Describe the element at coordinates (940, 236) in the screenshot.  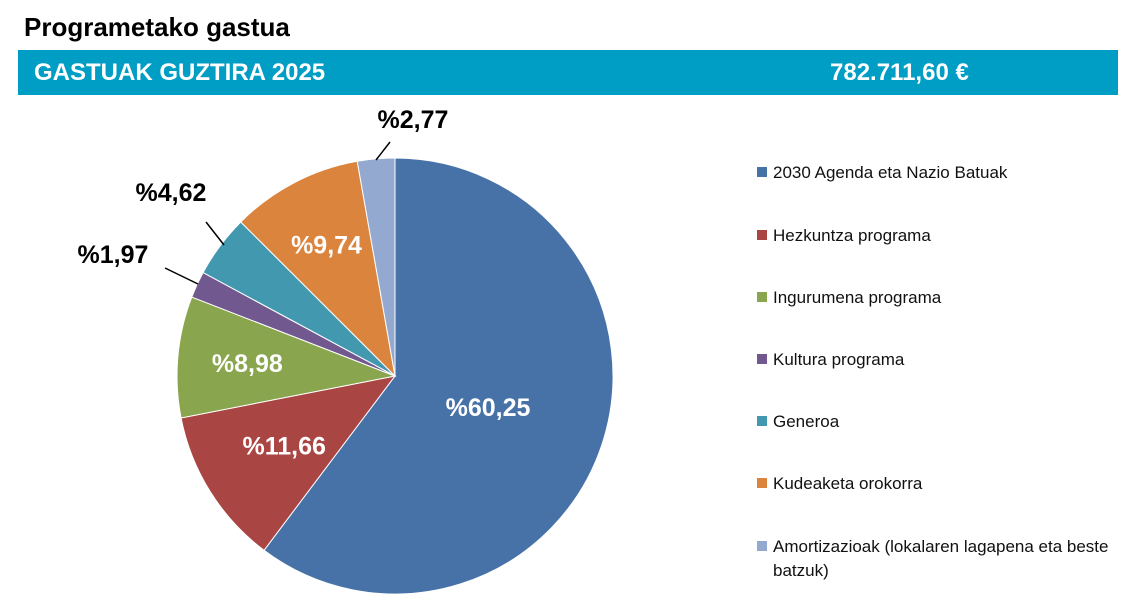
I see `legend-item: Hezkuntza programa` at that location.